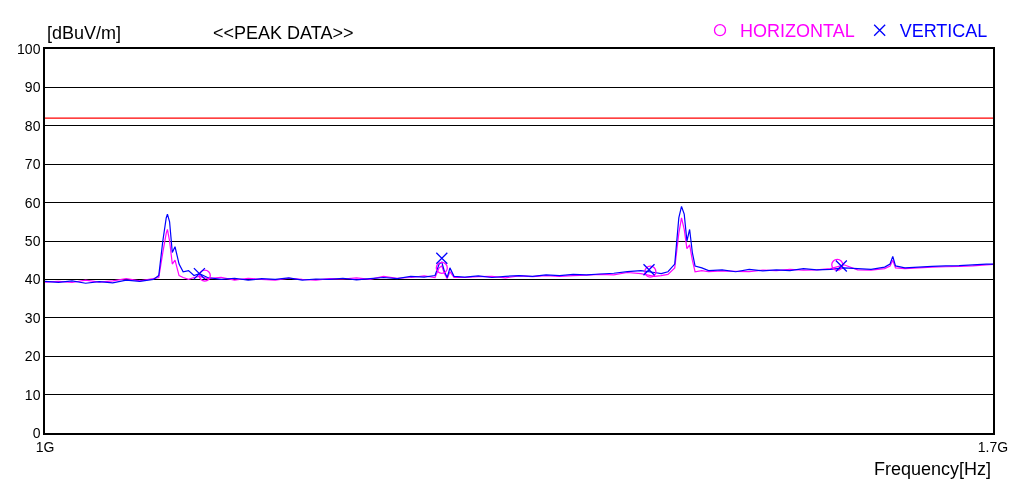  I want to click on y-tick-label: 90, so click(32, 87).